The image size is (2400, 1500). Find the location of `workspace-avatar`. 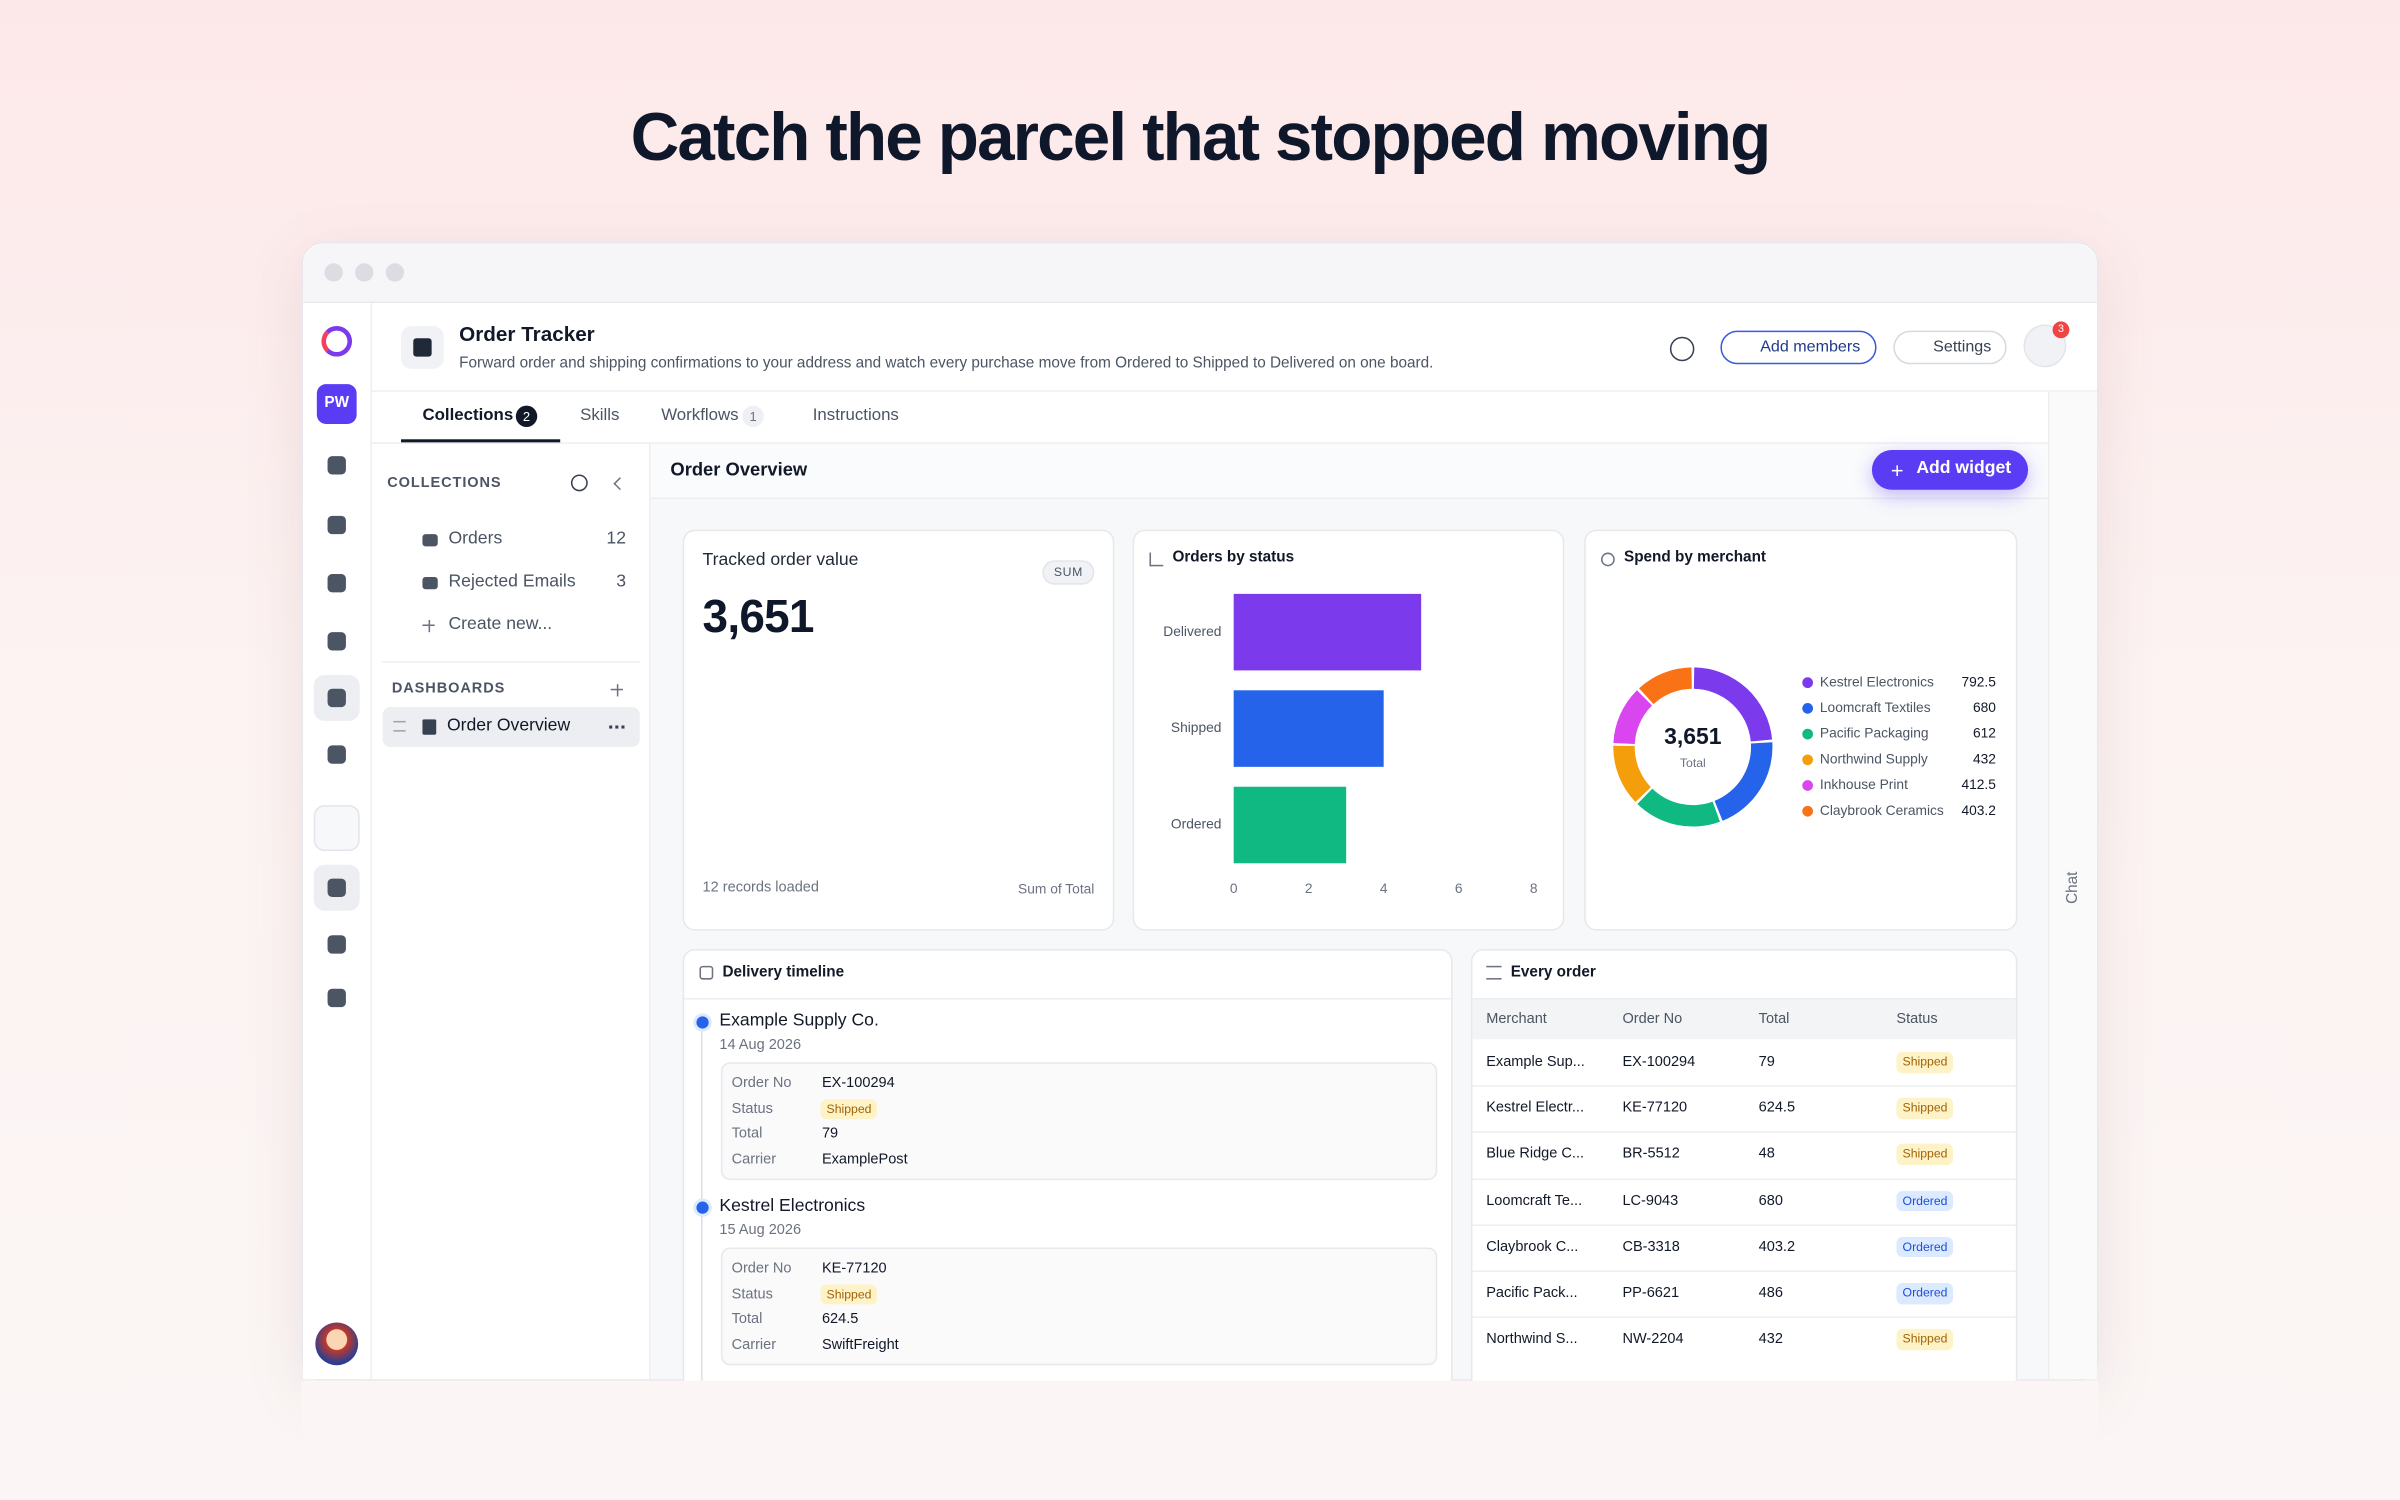

workspace-avatar is located at coordinates (336, 404).